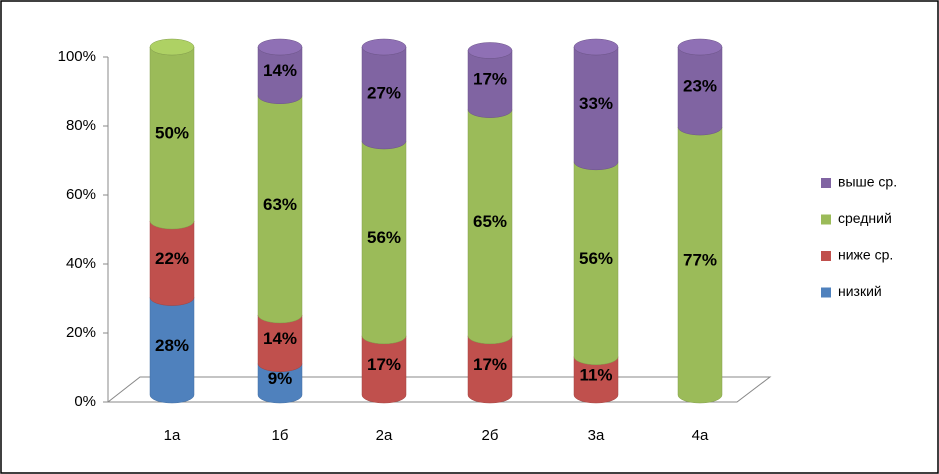 This screenshot has height=474, width=939. What do you see at coordinates (81, 194) in the screenshot?
I see `y-tick-label: 60%` at bounding box center [81, 194].